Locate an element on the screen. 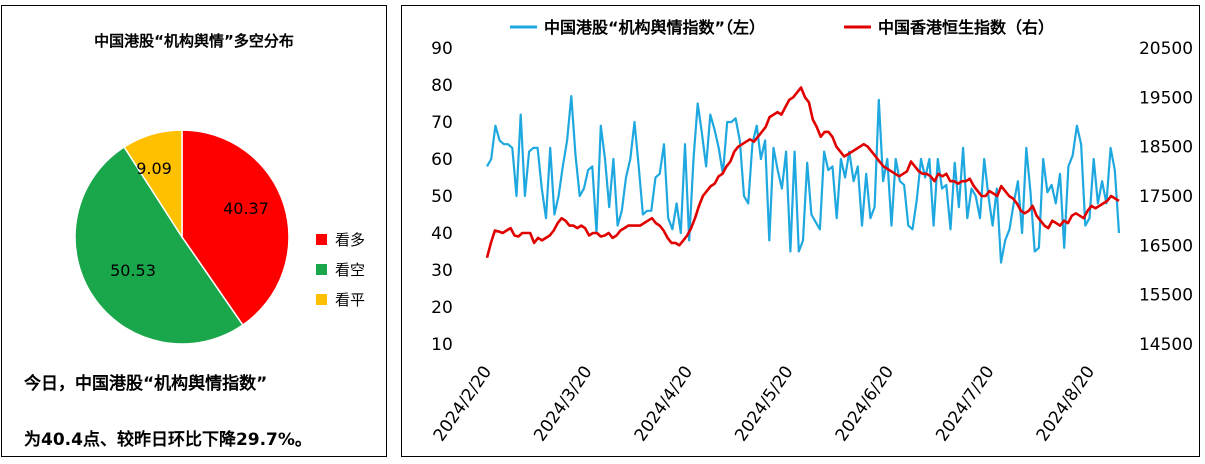  legend-label-bullish: 看多 is located at coordinates (350, 239).